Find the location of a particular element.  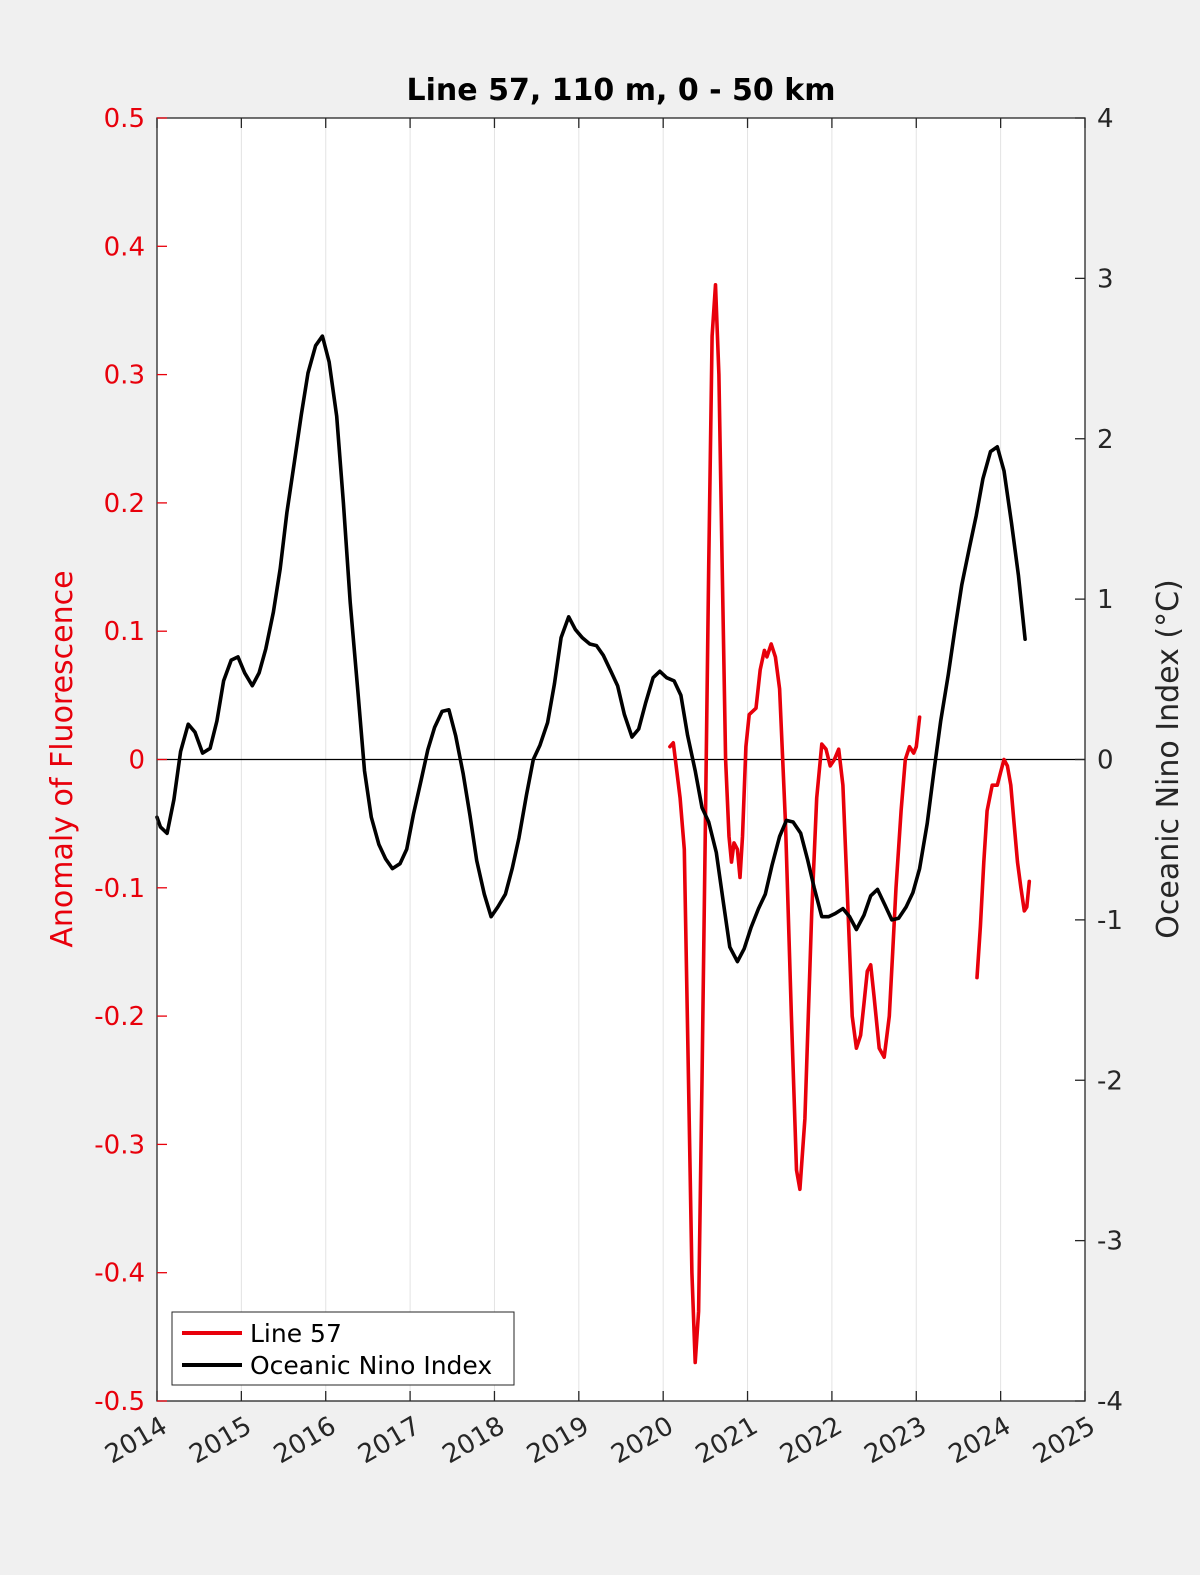

x-tick-label: 2024 is located at coordinates (980, 1440).